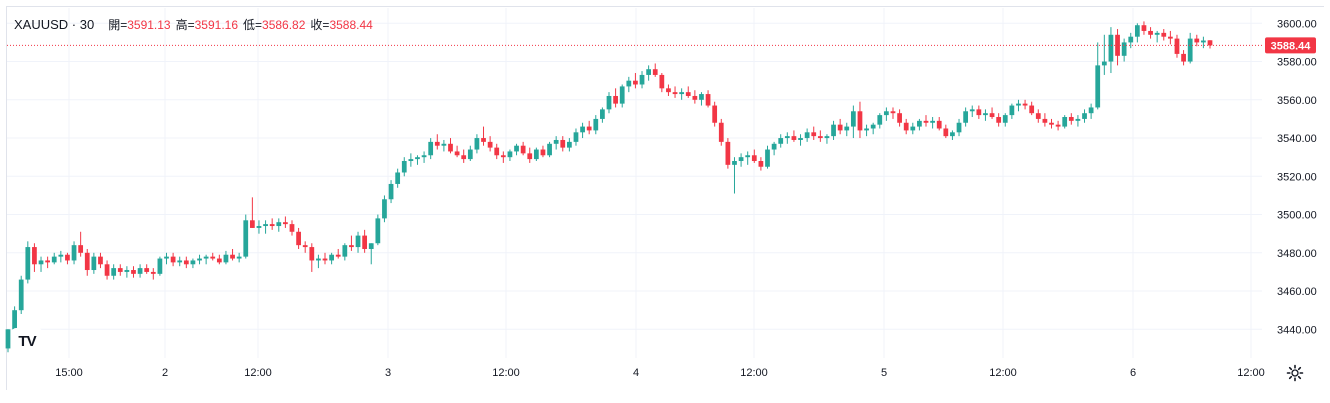  I want to click on y-tick-label: 3500.00, so click(1297, 216).